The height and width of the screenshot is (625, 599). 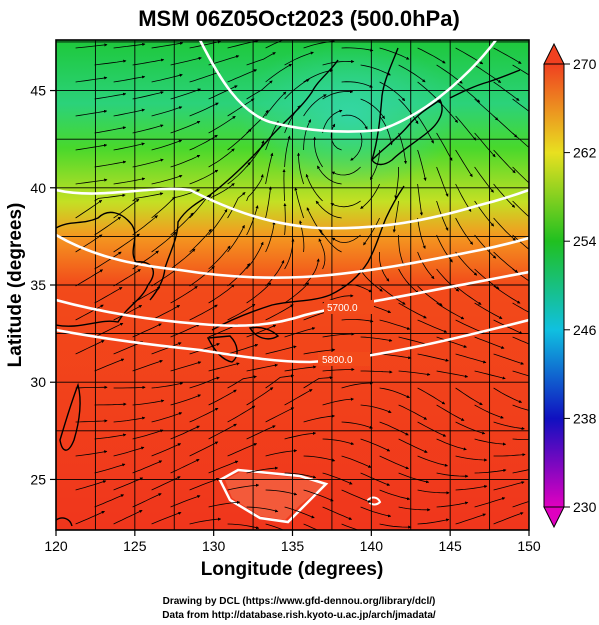 What do you see at coordinates (299, 18) in the screenshot?
I see `map-title: MSM 06Z05Oct2023 (500.0hPa)` at bounding box center [299, 18].